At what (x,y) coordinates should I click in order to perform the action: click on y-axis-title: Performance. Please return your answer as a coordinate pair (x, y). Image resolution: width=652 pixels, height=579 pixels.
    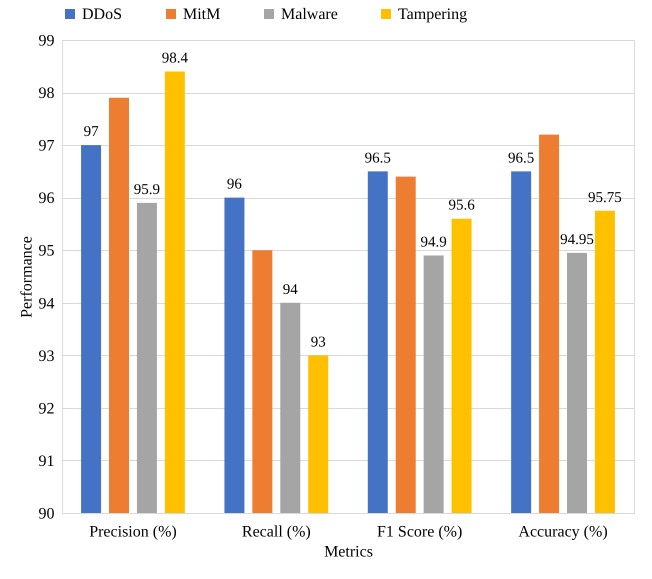
    Looking at the image, I should click on (27, 277).